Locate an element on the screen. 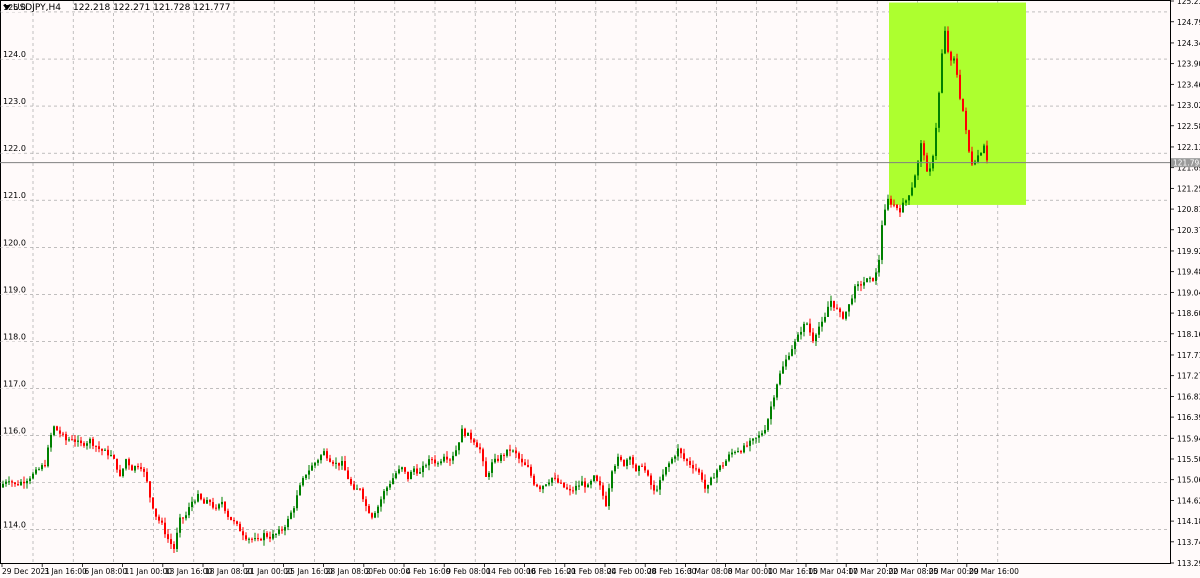  x-tick-label: 29 Mar 16:00 is located at coordinates (994, 571).